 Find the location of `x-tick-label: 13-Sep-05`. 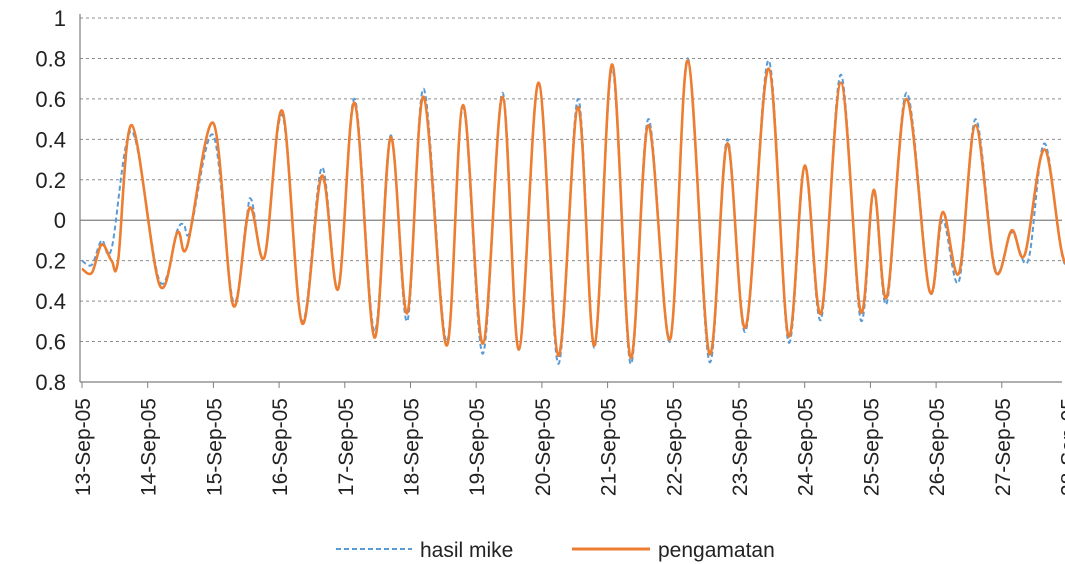

x-tick-label: 13-Sep-05 is located at coordinates (83, 447).